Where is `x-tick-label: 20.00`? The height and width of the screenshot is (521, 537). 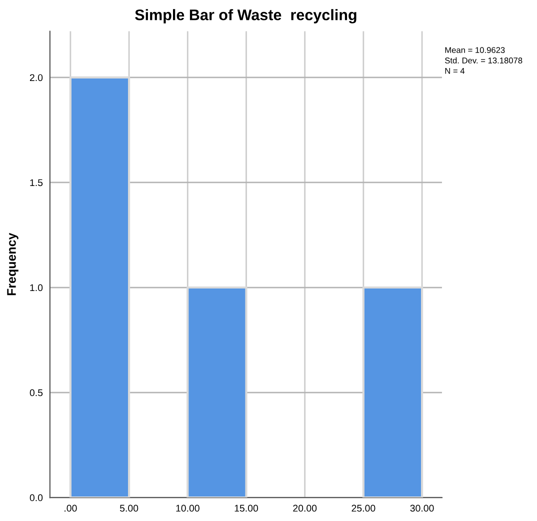
x-tick-label: 20.00 is located at coordinates (305, 508).